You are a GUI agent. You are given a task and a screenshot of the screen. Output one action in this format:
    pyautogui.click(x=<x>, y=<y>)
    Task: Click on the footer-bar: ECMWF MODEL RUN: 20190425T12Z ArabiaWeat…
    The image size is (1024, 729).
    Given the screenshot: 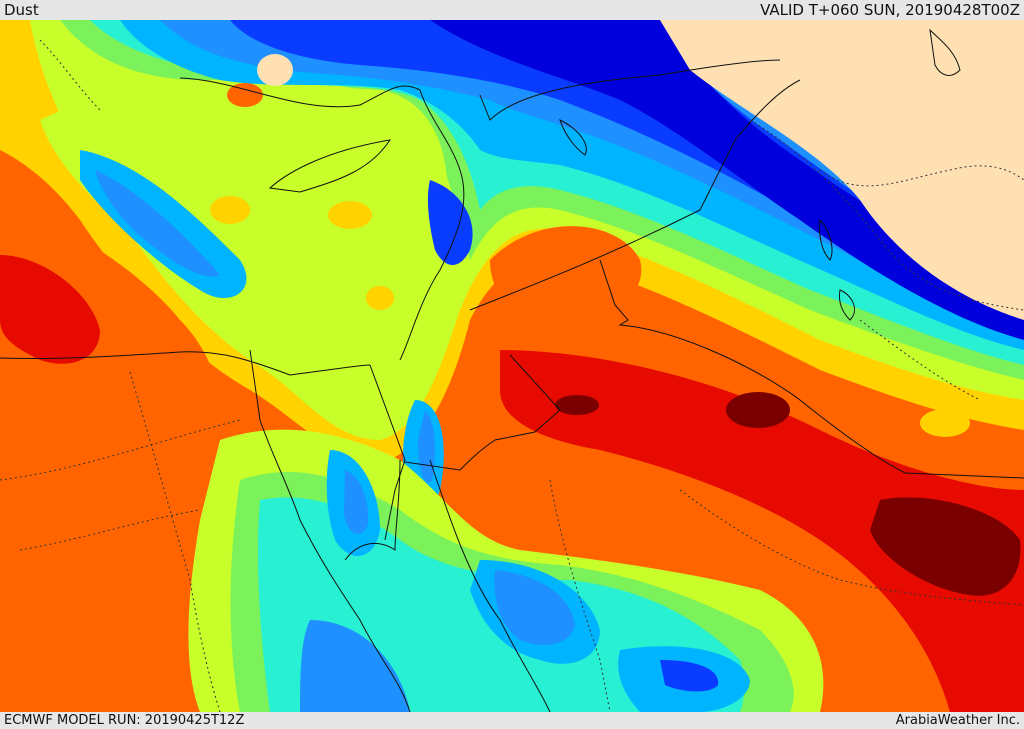 What is the action you would take?
    pyautogui.click(x=512, y=720)
    